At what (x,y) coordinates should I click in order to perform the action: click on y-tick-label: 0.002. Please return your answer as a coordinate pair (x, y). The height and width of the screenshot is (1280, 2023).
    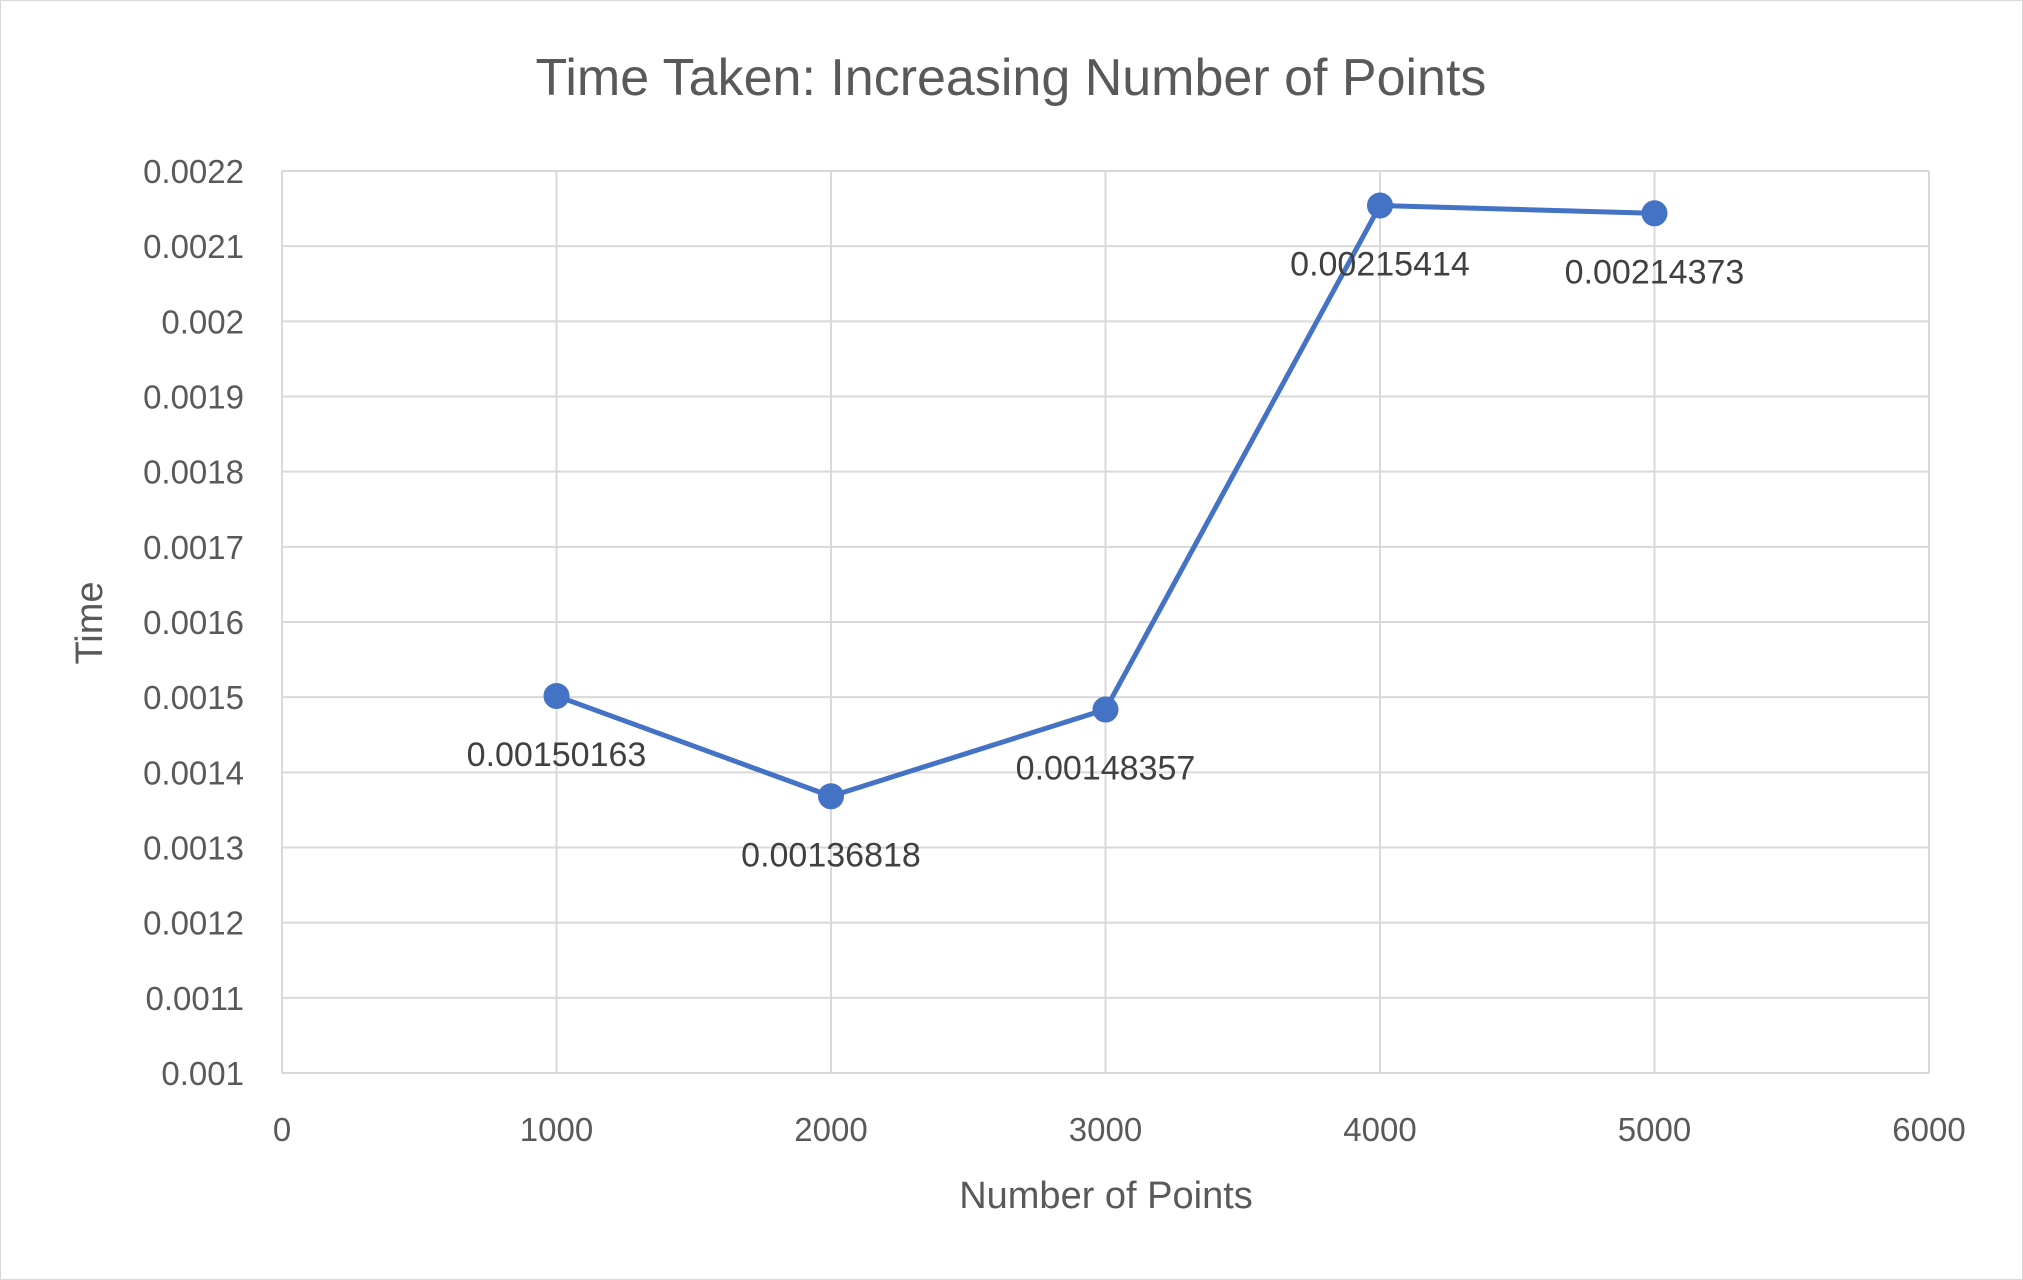
    Looking at the image, I should click on (202, 321).